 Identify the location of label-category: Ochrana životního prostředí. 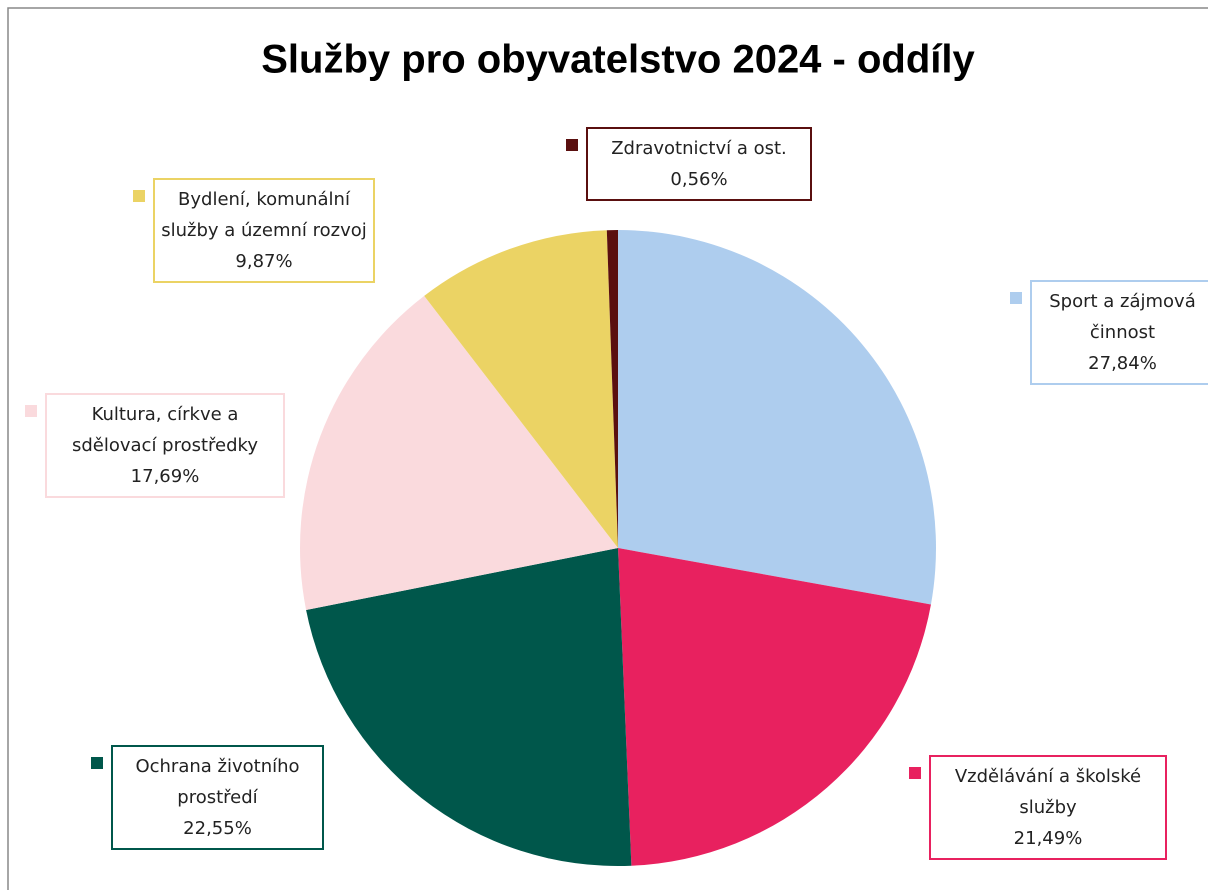
(217, 782).